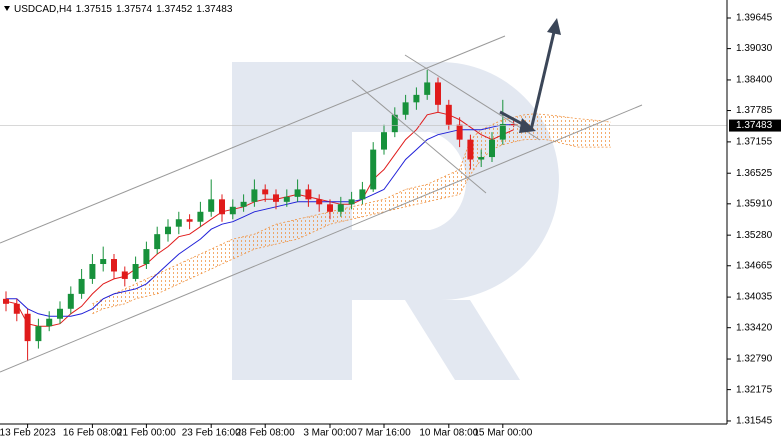 Image resolution: width=782 pixels, height=442 pixels. Describe the element at coordinates (134, 9) in the screenshot. I see `high-value: 1.37574` at that location.